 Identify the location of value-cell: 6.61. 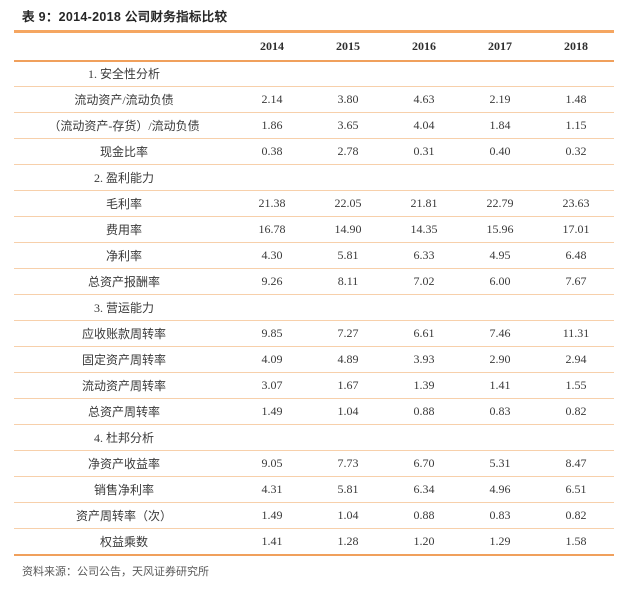
(424, 333).